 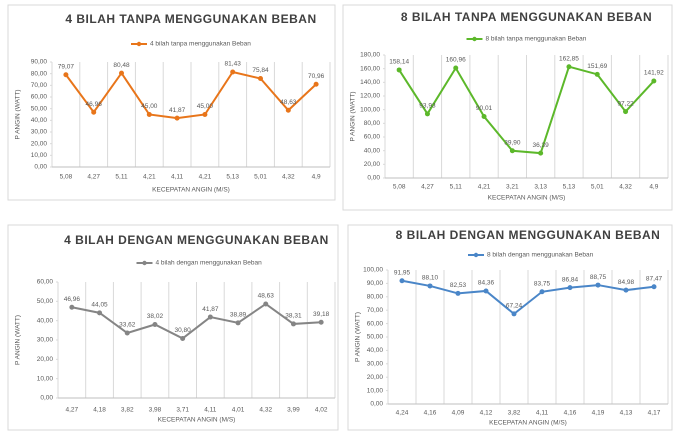 What do you see at coordinates (293, 316) in the screenshot?
I see `value-label: 38,31` at bounding box center [293, 316].